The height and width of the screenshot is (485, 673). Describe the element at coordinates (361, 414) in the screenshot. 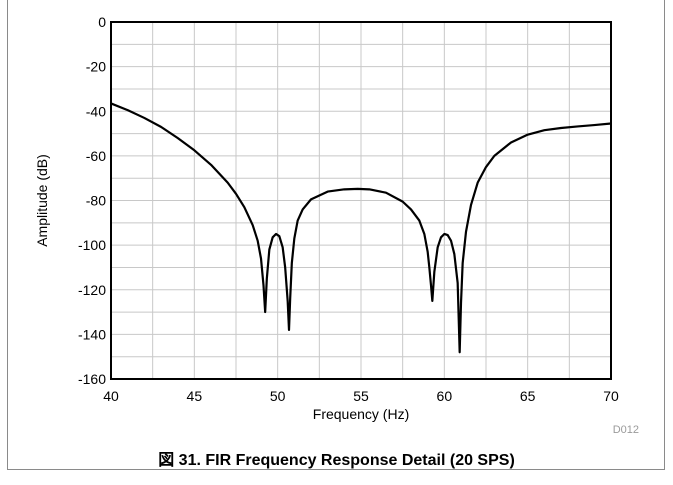

I see `x-axis-label: Frequency (Hz)` at that location.